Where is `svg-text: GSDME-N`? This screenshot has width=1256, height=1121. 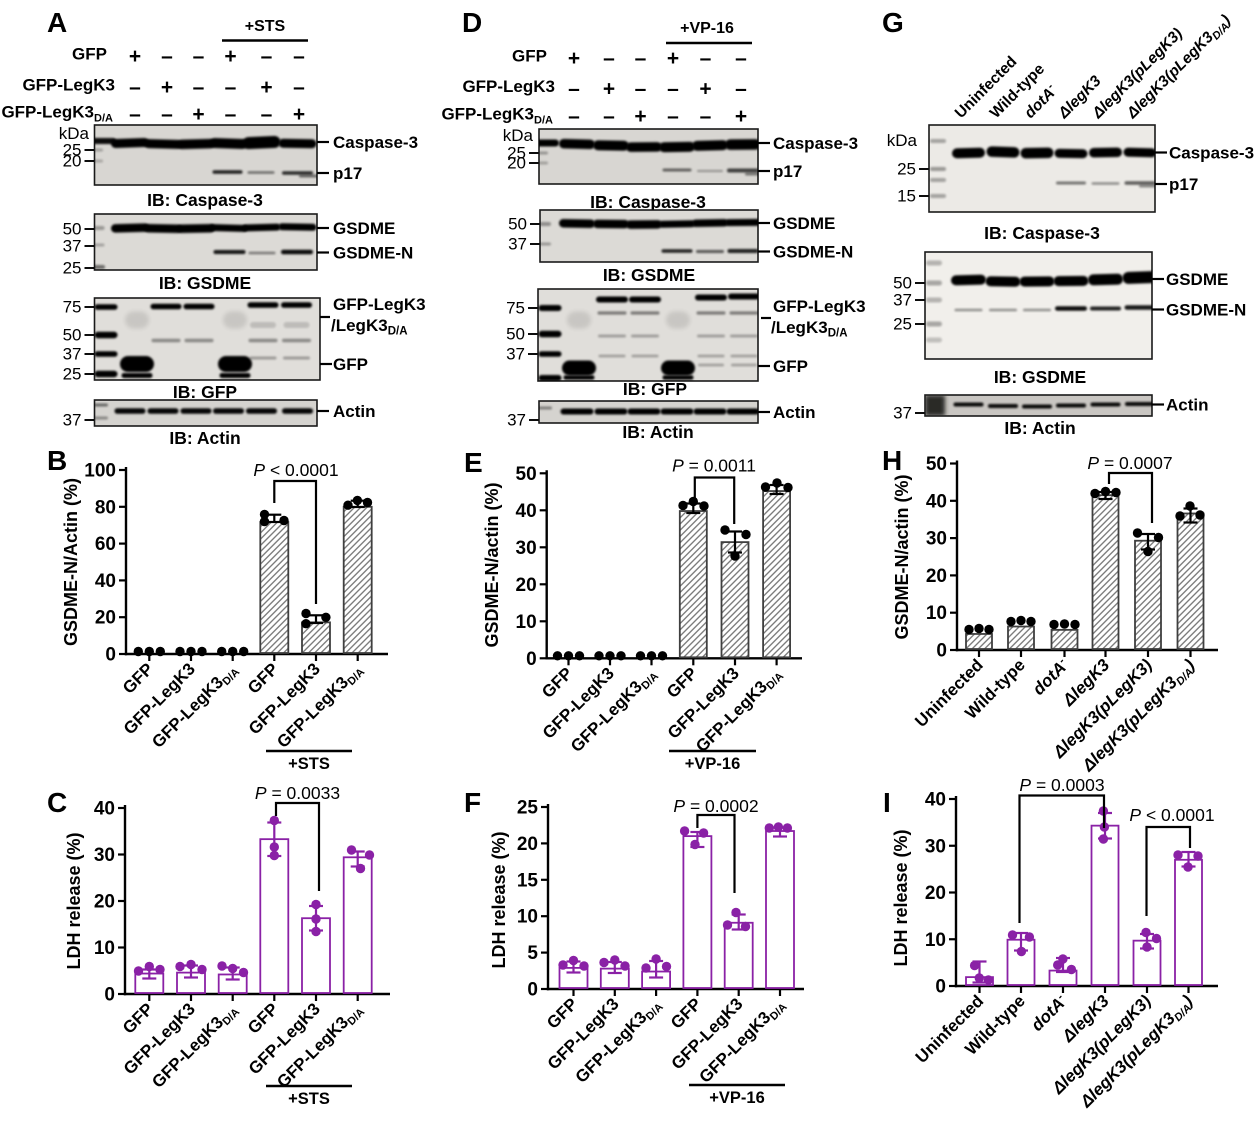 svg-text: GSDME-N is located at coordinates (813, 252).